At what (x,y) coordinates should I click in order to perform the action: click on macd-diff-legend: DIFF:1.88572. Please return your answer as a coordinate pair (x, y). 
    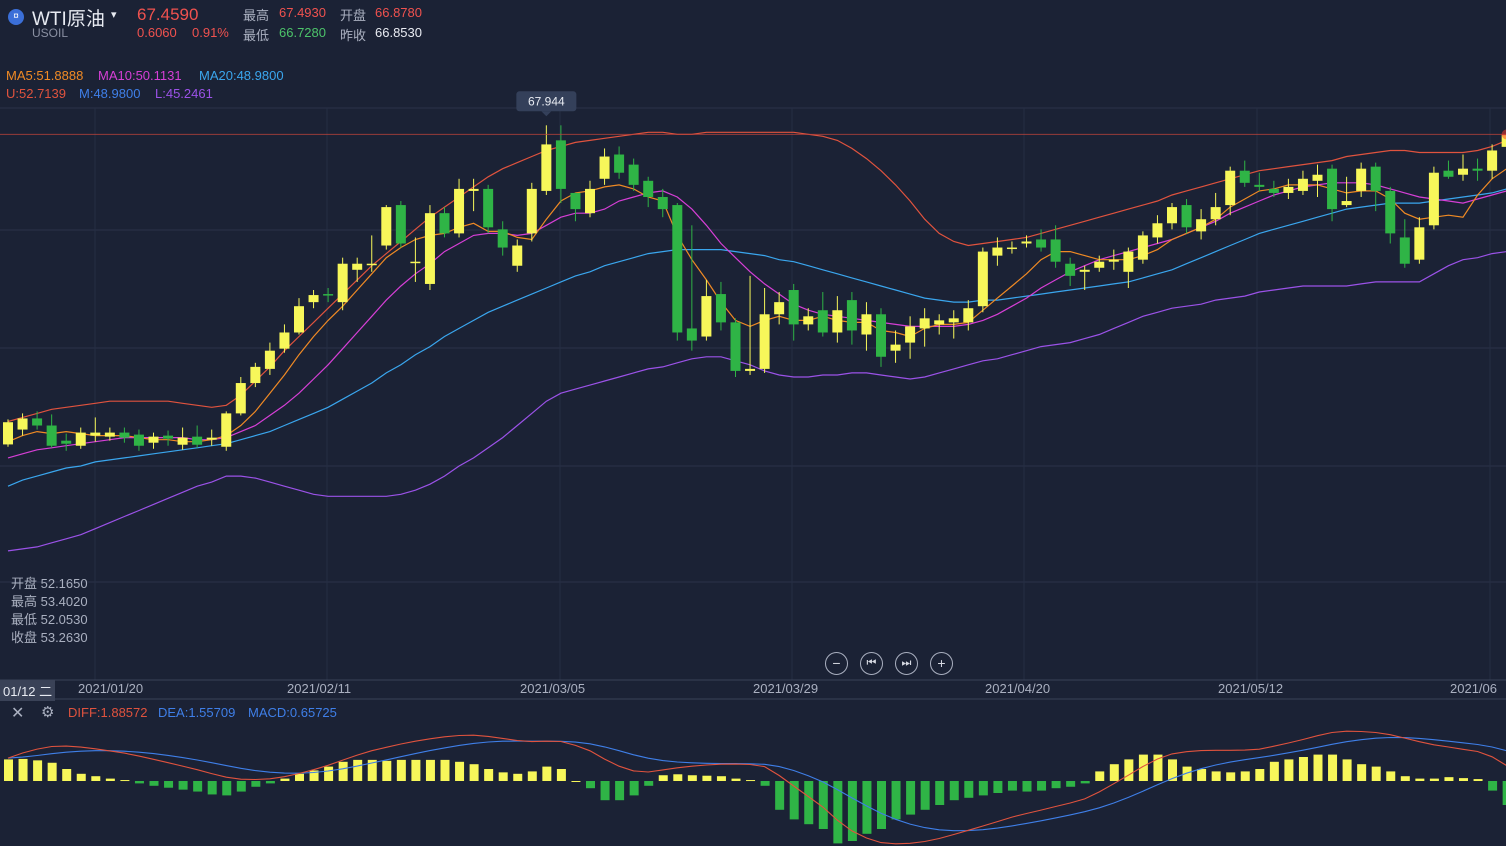
    Looking at the image, I should click on (108, 712).